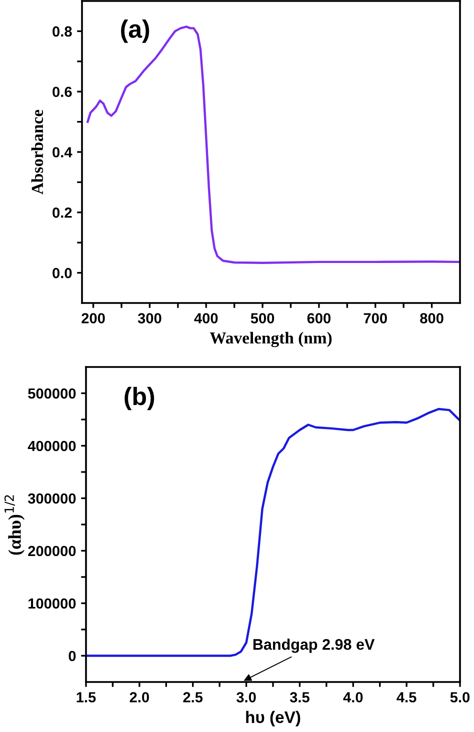 The width and height of the screenshot is (474, 732). What do you see at coordinates (52, 551) in the screenshot?
I see `y-tick-label: 200000` at bounding box center [52, 551].